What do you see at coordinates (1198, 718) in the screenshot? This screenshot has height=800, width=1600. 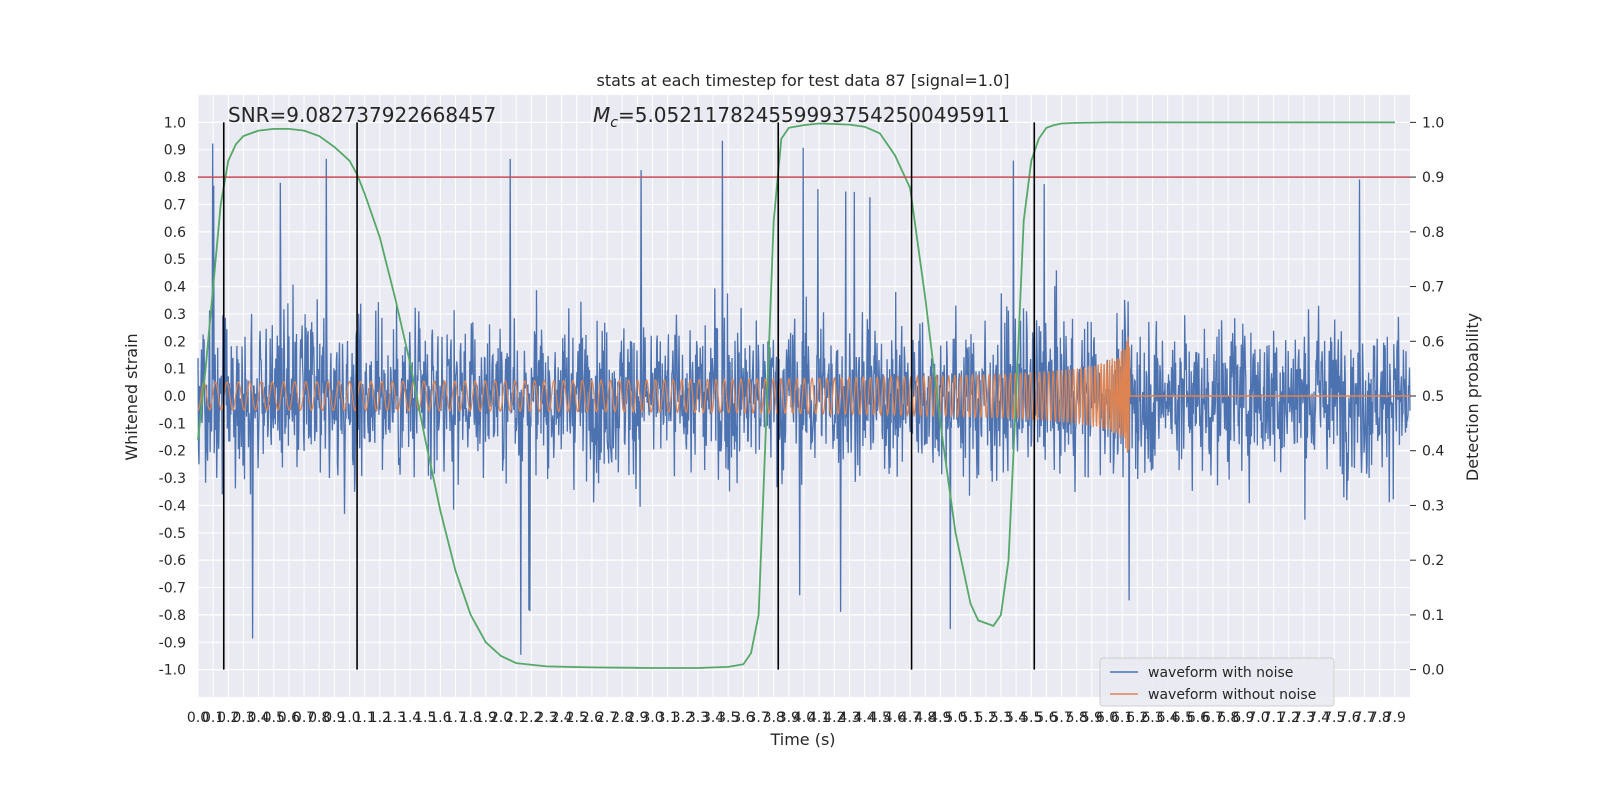 I see `x-tick-label: 6.6` at bounding box center [1198, 718].